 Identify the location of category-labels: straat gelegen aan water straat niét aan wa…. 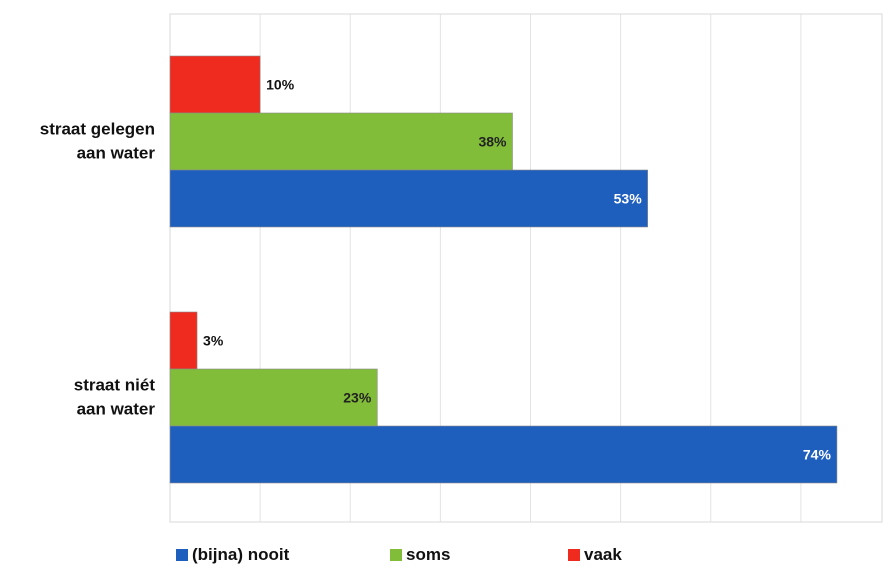
(98, 269).